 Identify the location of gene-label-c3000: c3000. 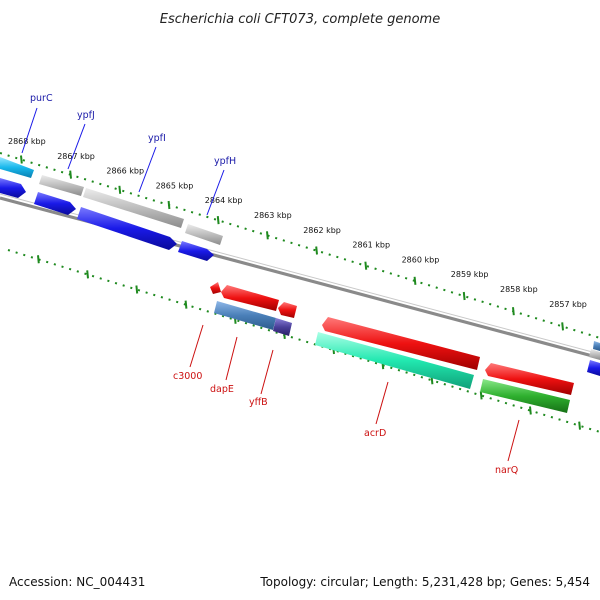
(187, 376).